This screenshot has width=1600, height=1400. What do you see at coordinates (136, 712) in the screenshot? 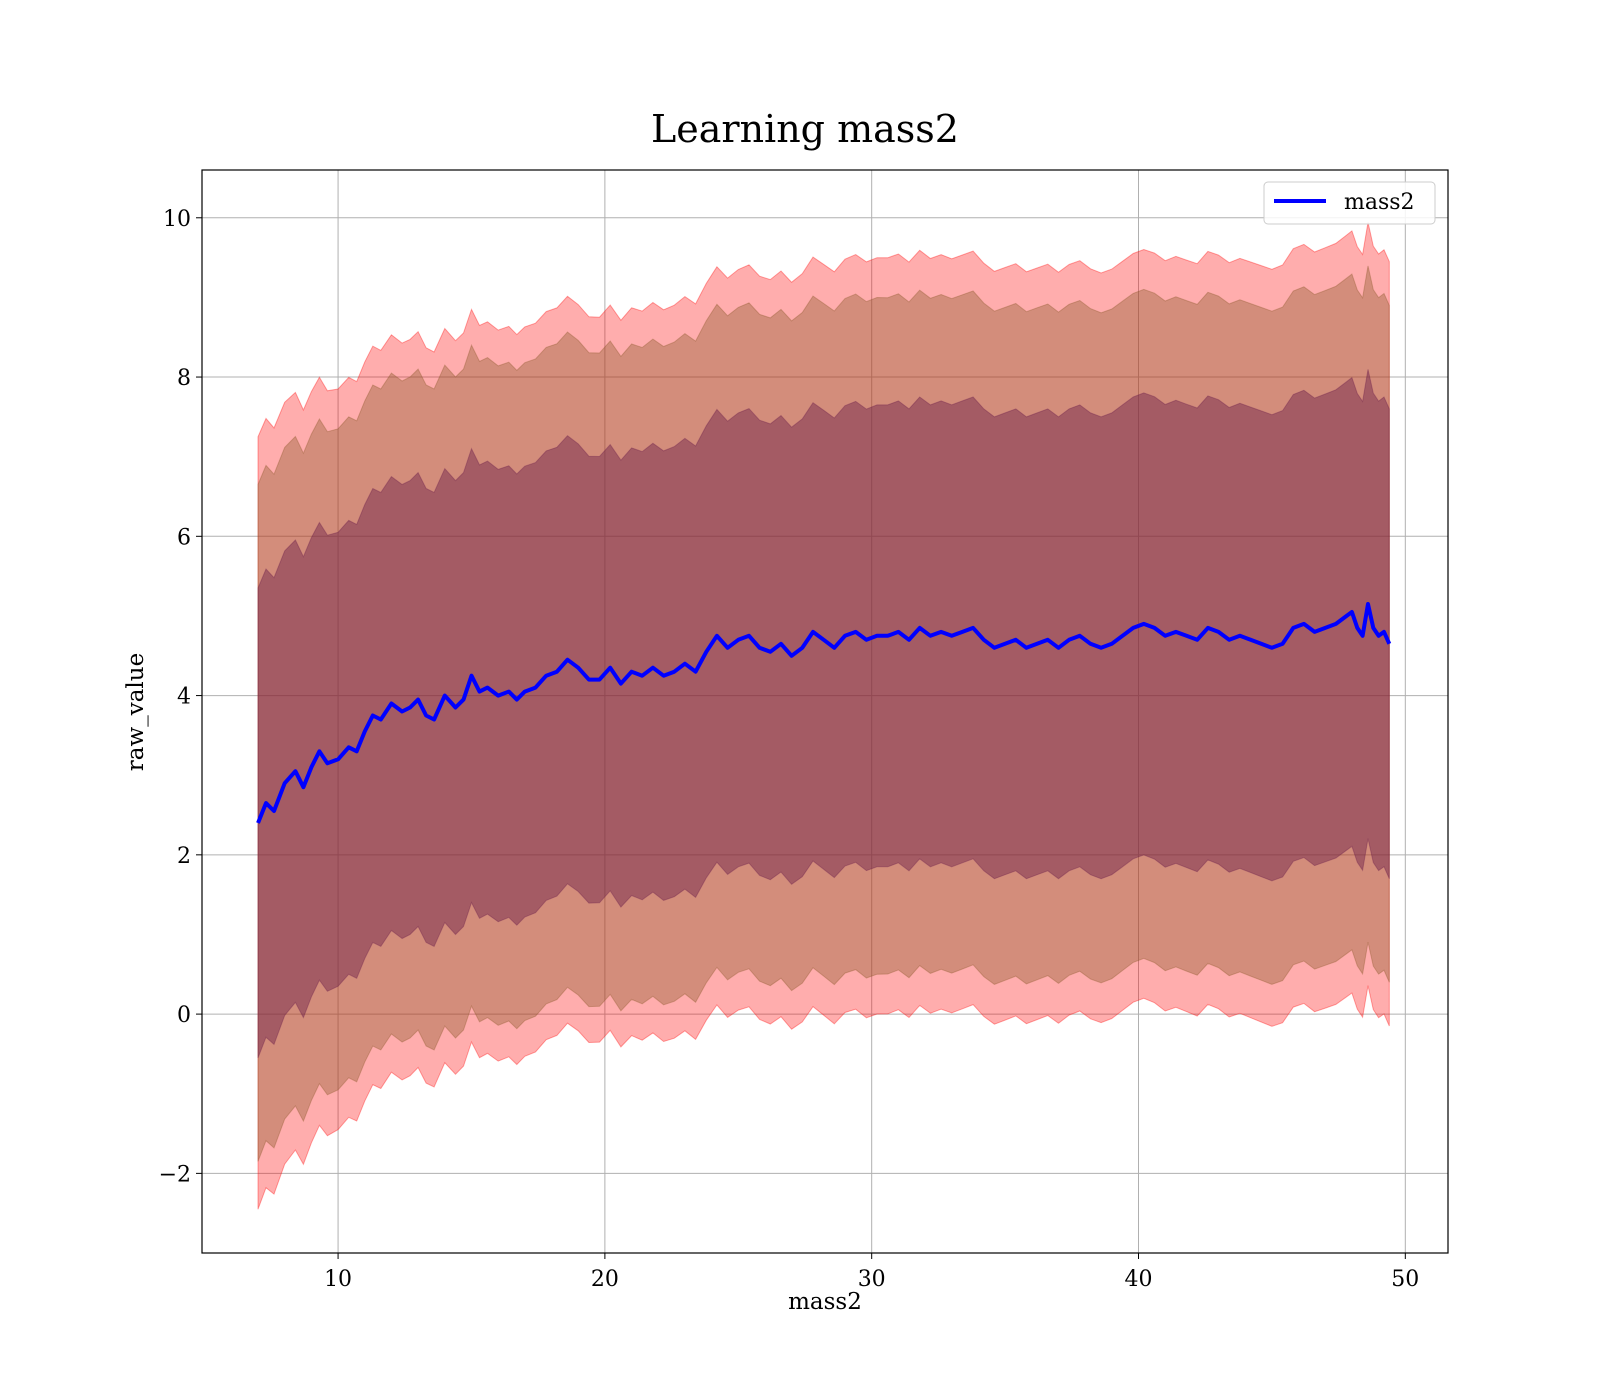
I see `y-axis-label: raw_value` at bounding box center [136, 712].